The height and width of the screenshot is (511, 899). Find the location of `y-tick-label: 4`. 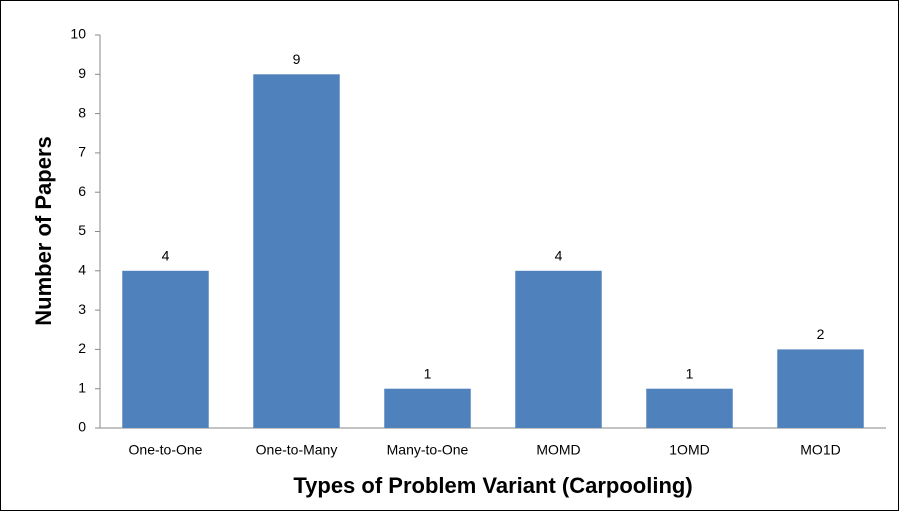

y-tick-label: 4 is located at coordinates (82, 270).